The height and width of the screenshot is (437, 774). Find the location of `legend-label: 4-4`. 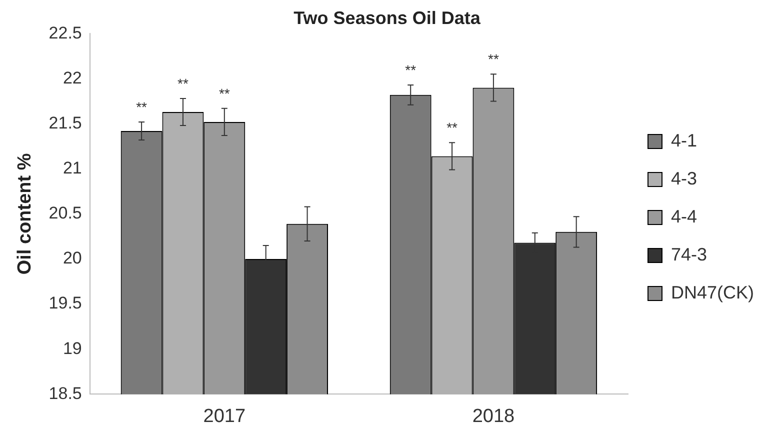

legend-label: 4-4 is located at coordinates (684, 216).